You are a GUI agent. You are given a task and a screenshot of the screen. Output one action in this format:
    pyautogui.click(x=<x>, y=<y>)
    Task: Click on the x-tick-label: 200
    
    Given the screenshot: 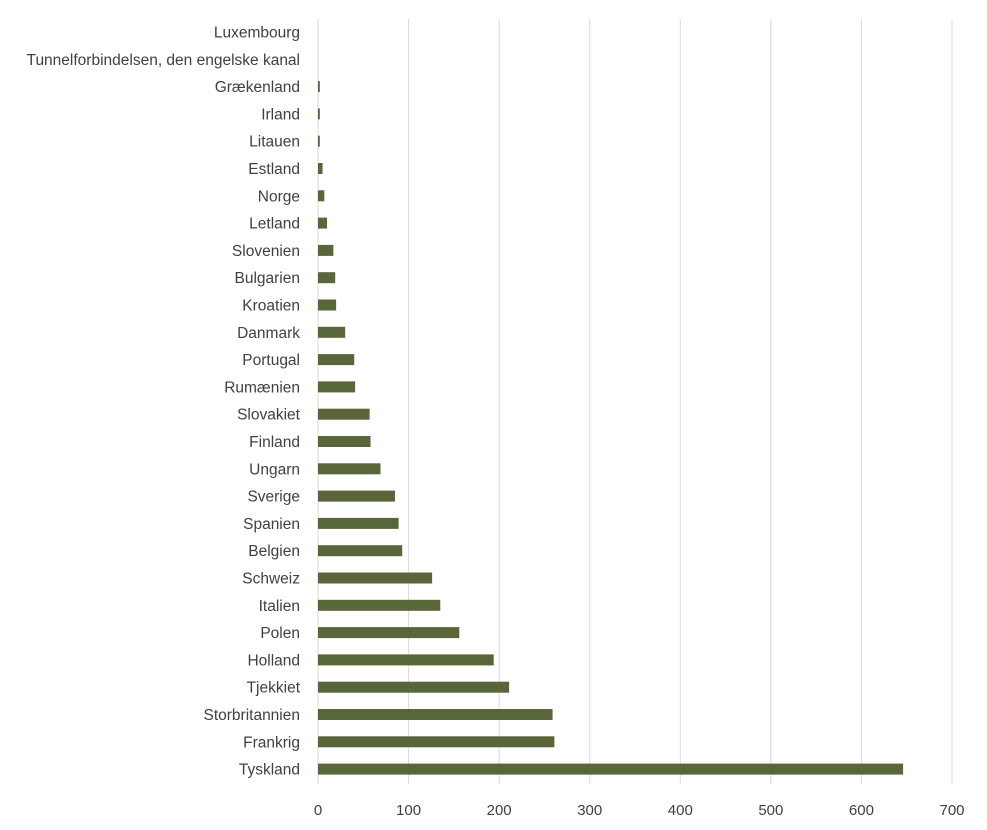 What is the action you would take?
    pyautogui.click(x=499, y=810)
    